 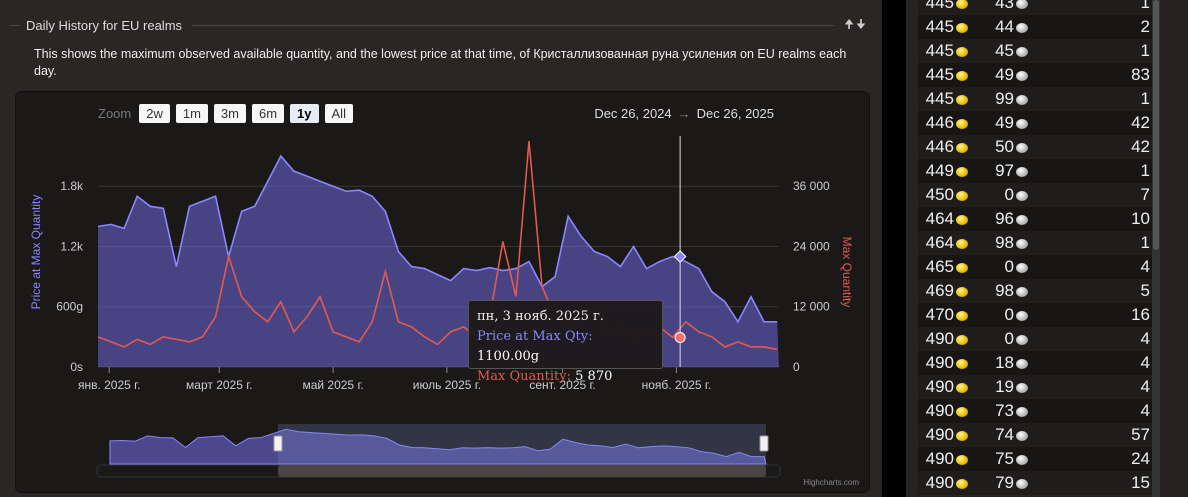 I want to click on gold-cell: 465, so click(x=943, y=267).